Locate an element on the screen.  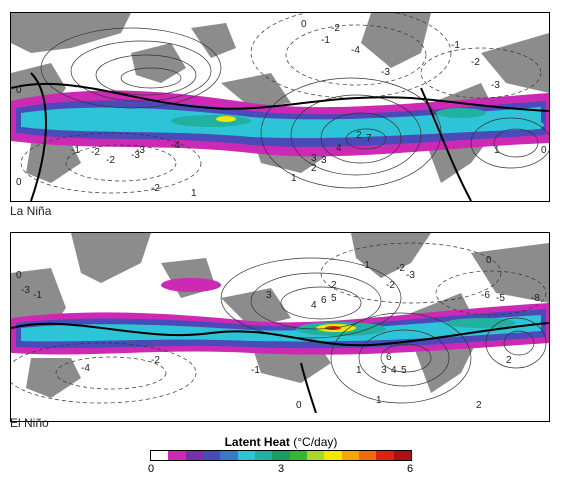
colorbar is located at coordinates (281, 455).